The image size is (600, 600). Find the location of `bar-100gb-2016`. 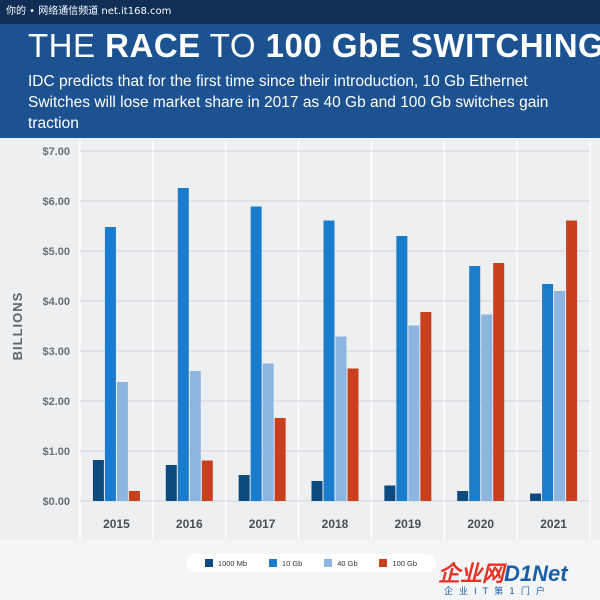

bar-100gb-2016 is located at coordinates (207, 480).